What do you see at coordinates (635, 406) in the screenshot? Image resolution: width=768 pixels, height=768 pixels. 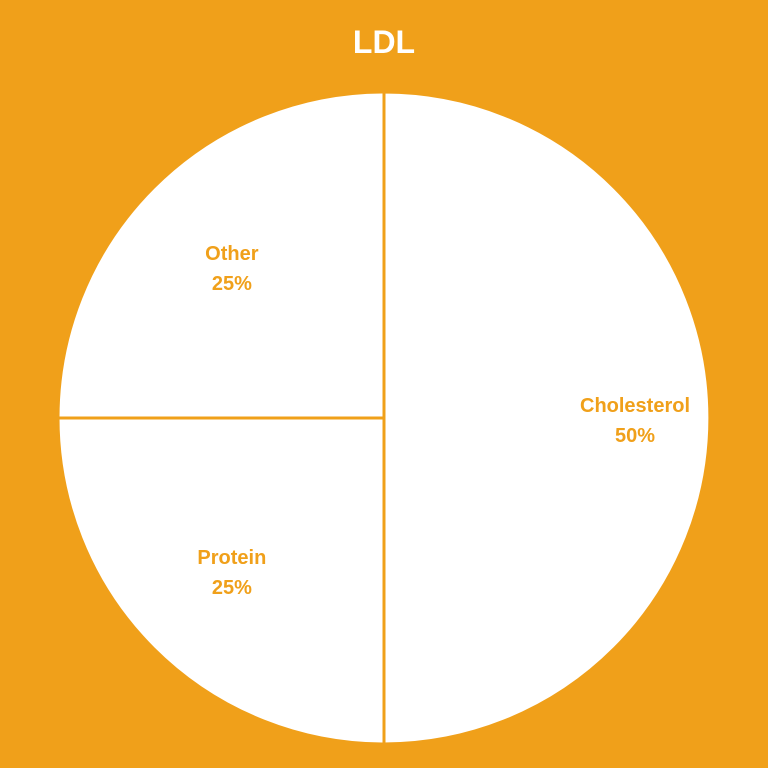 I see `slice-label-cholesterol: Cholesterol` at bounding box center [635, 406].